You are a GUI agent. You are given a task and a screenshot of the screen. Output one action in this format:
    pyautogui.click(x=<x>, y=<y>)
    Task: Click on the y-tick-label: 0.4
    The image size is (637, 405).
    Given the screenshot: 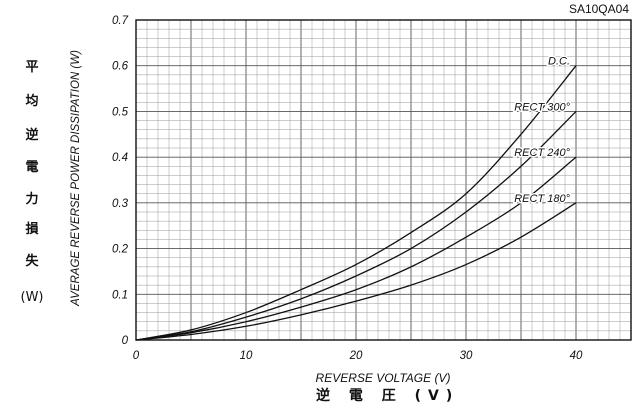 What is the action you would take?
    pyautogui.click(x=120, y=158)
    